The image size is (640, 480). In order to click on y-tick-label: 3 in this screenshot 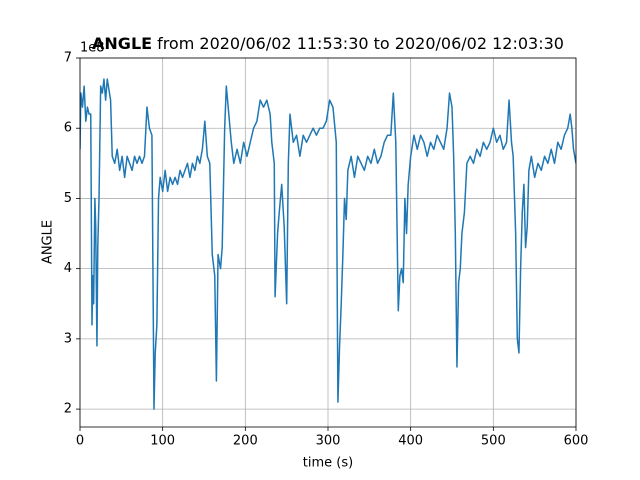, I will do `click(68, 338)`.